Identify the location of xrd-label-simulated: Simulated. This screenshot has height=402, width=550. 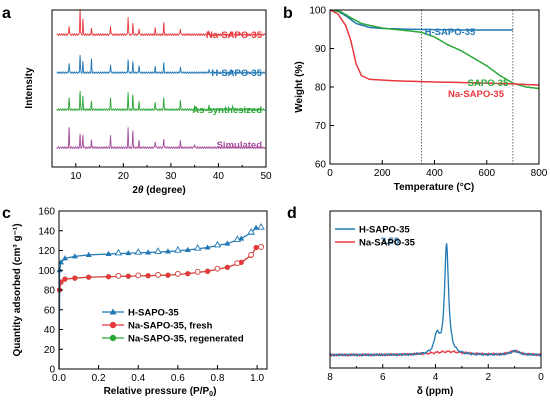
(240, 145).